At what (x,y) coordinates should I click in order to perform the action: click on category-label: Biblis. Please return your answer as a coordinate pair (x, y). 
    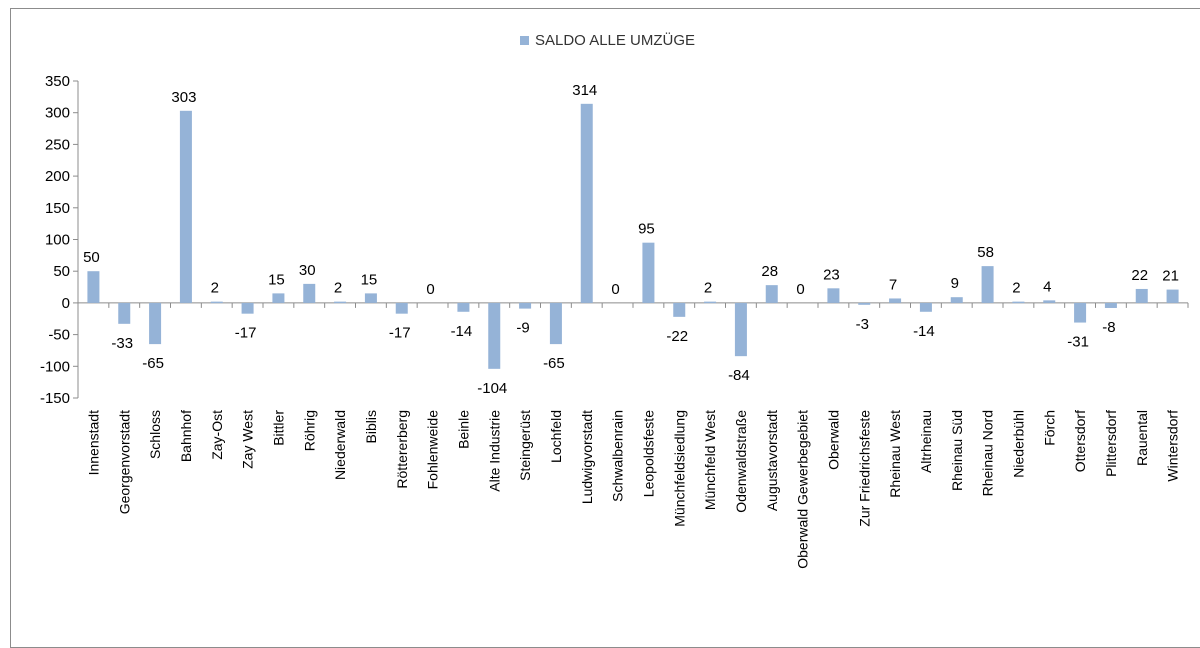
    Looking at the image, I should click on (371, 426).